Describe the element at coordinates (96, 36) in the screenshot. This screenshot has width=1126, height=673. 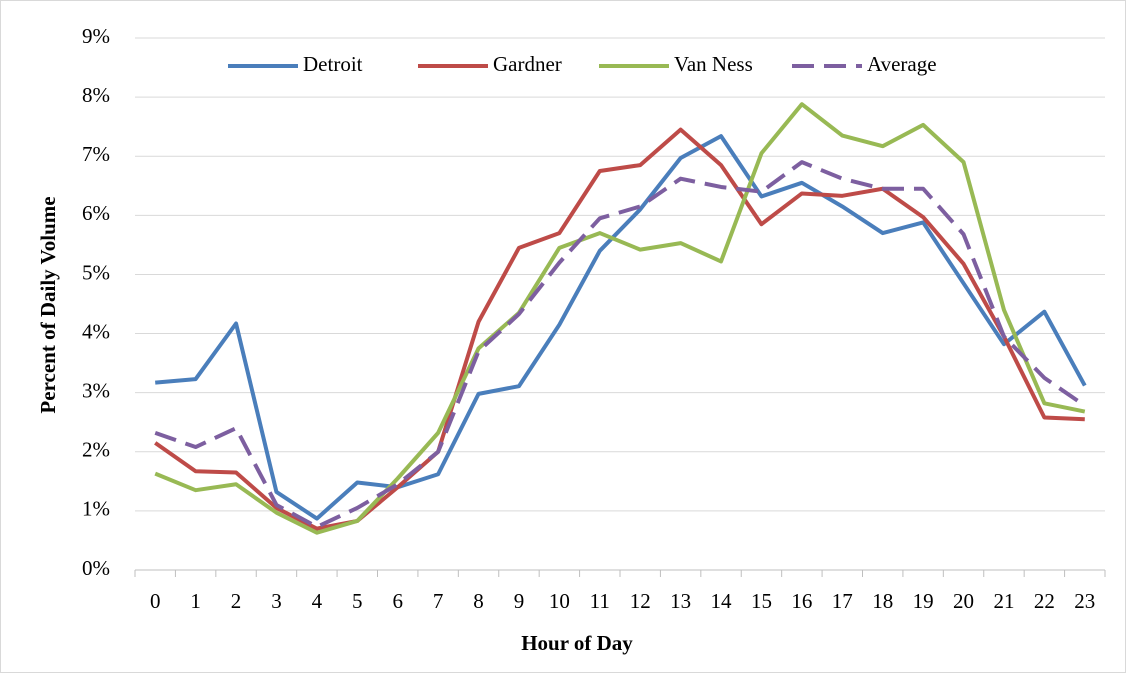
I see `y-tick-label: 9%` at that location.